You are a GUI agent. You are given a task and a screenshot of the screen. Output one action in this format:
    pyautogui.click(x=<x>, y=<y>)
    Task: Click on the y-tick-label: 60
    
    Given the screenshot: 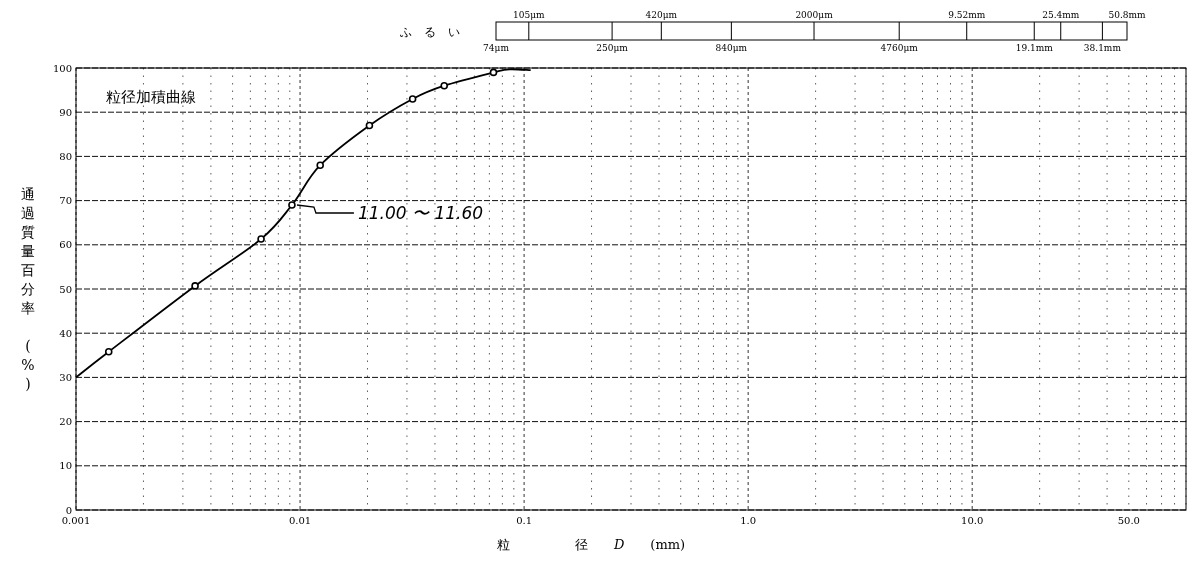 What is the action you would take?
    pyautogui.click(x=65, y=245)
    